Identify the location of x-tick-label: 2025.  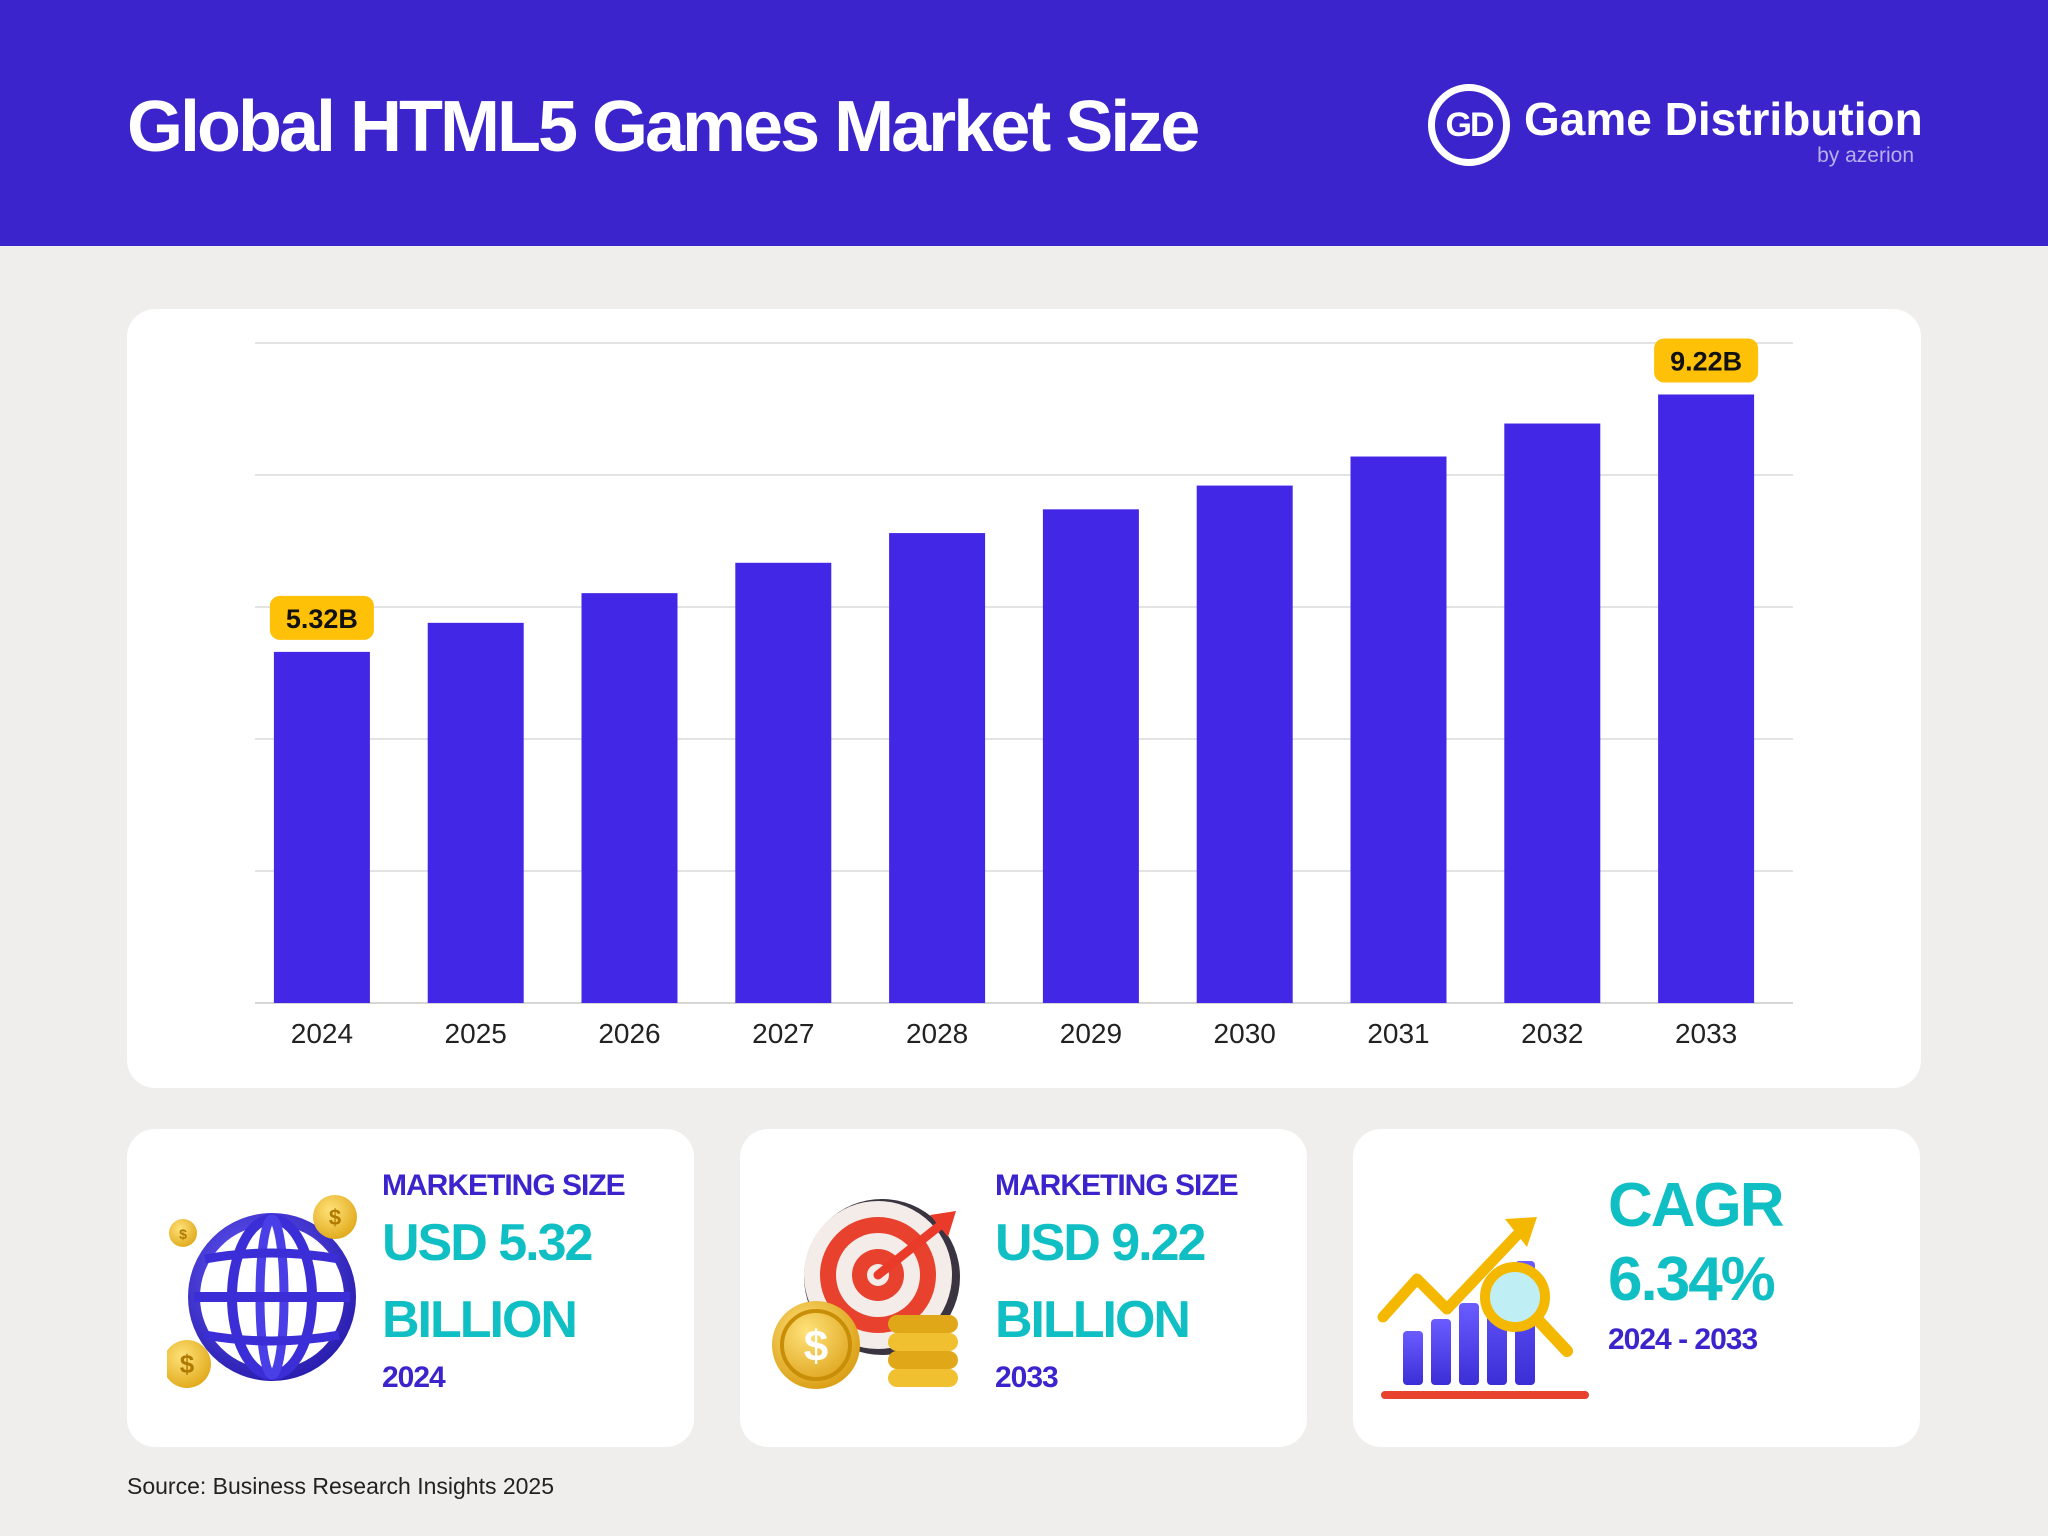
(476, 1033).